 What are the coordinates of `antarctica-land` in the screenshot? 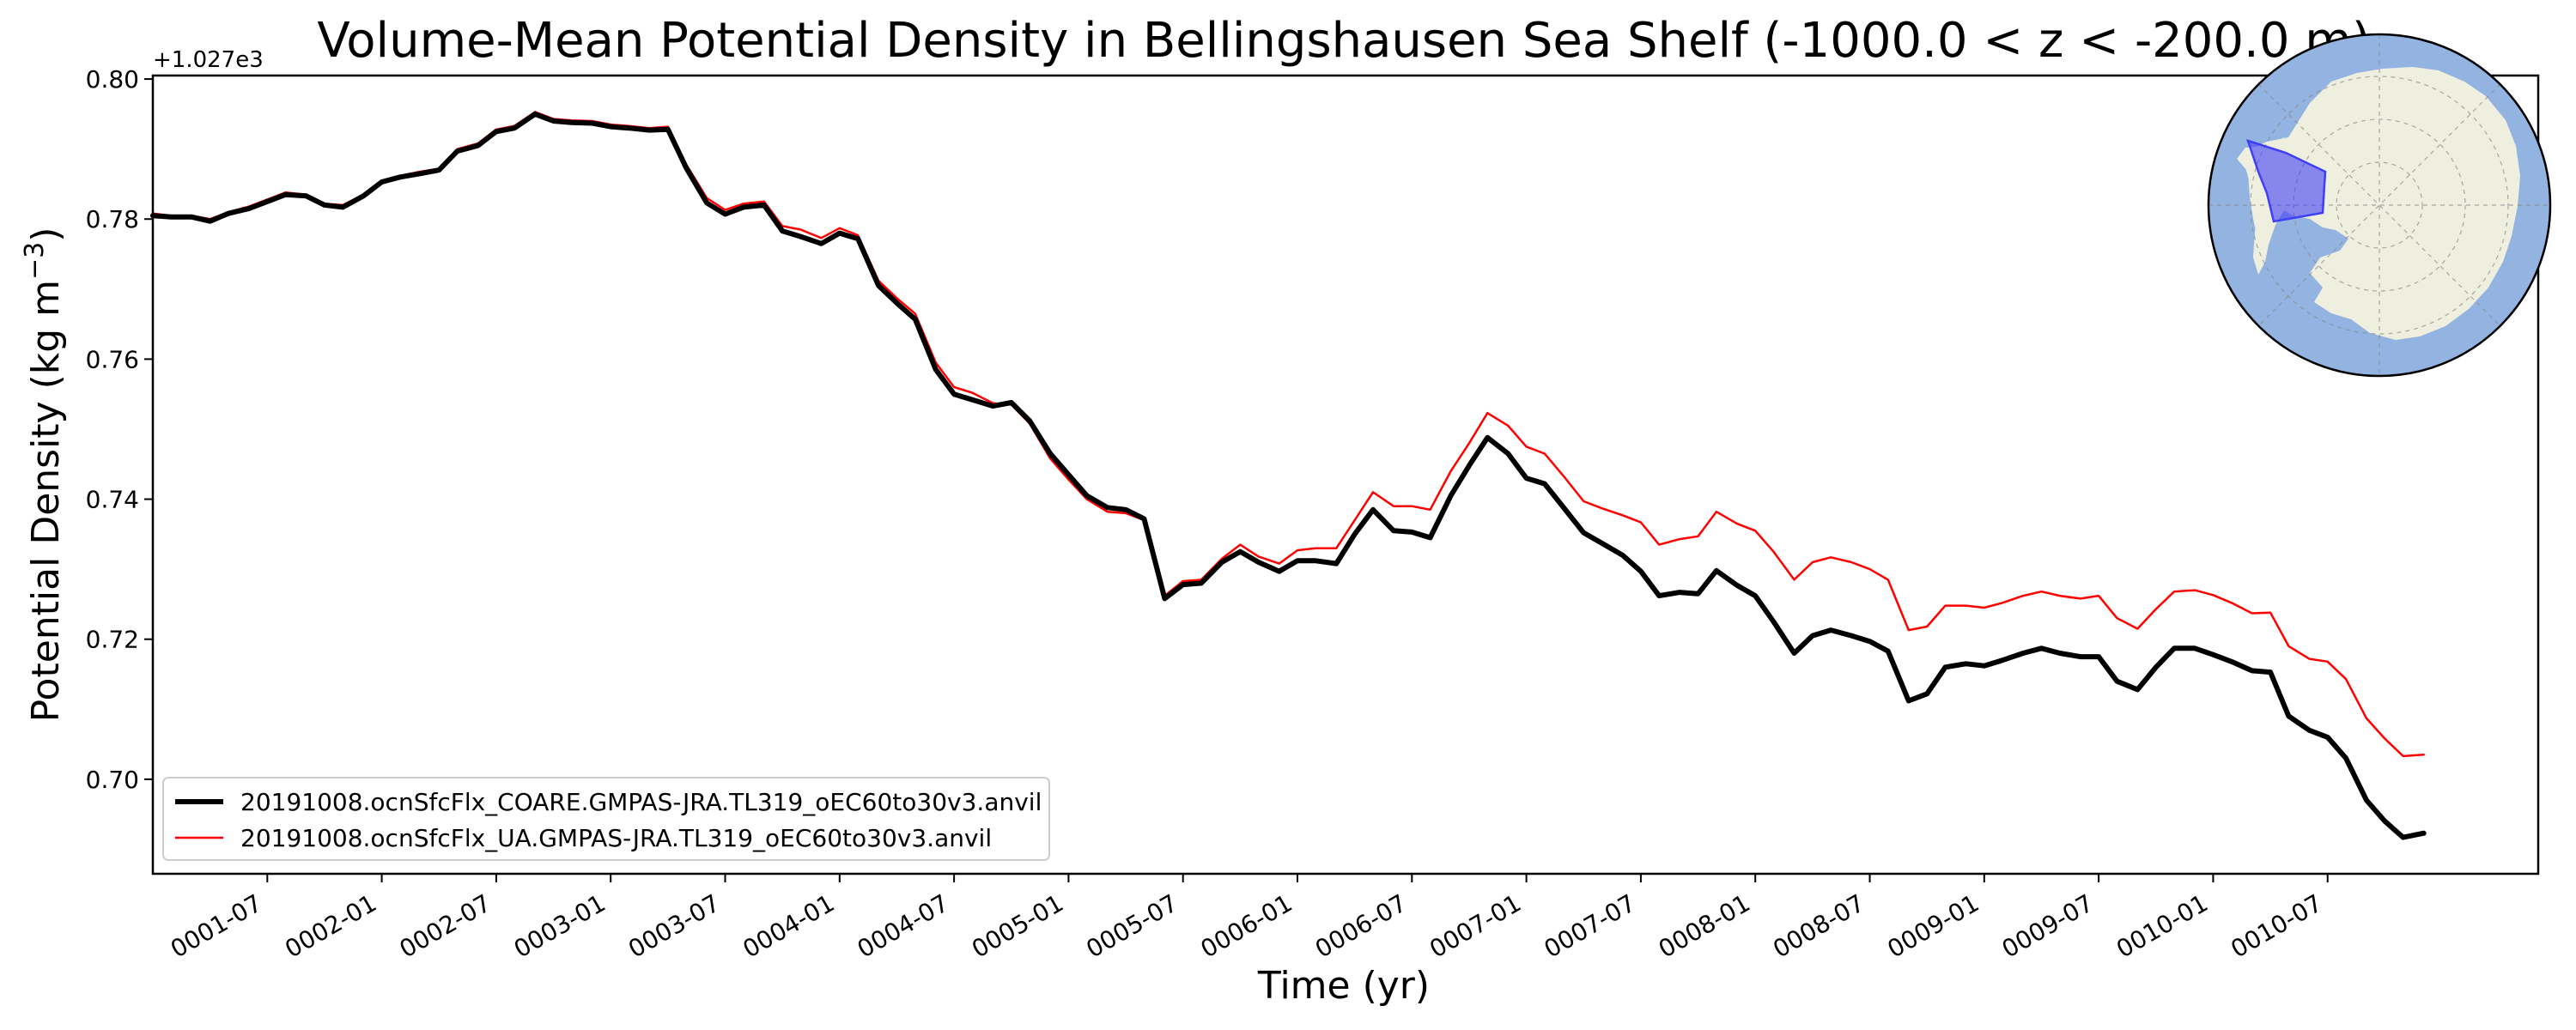 It's located at (2383, 203).